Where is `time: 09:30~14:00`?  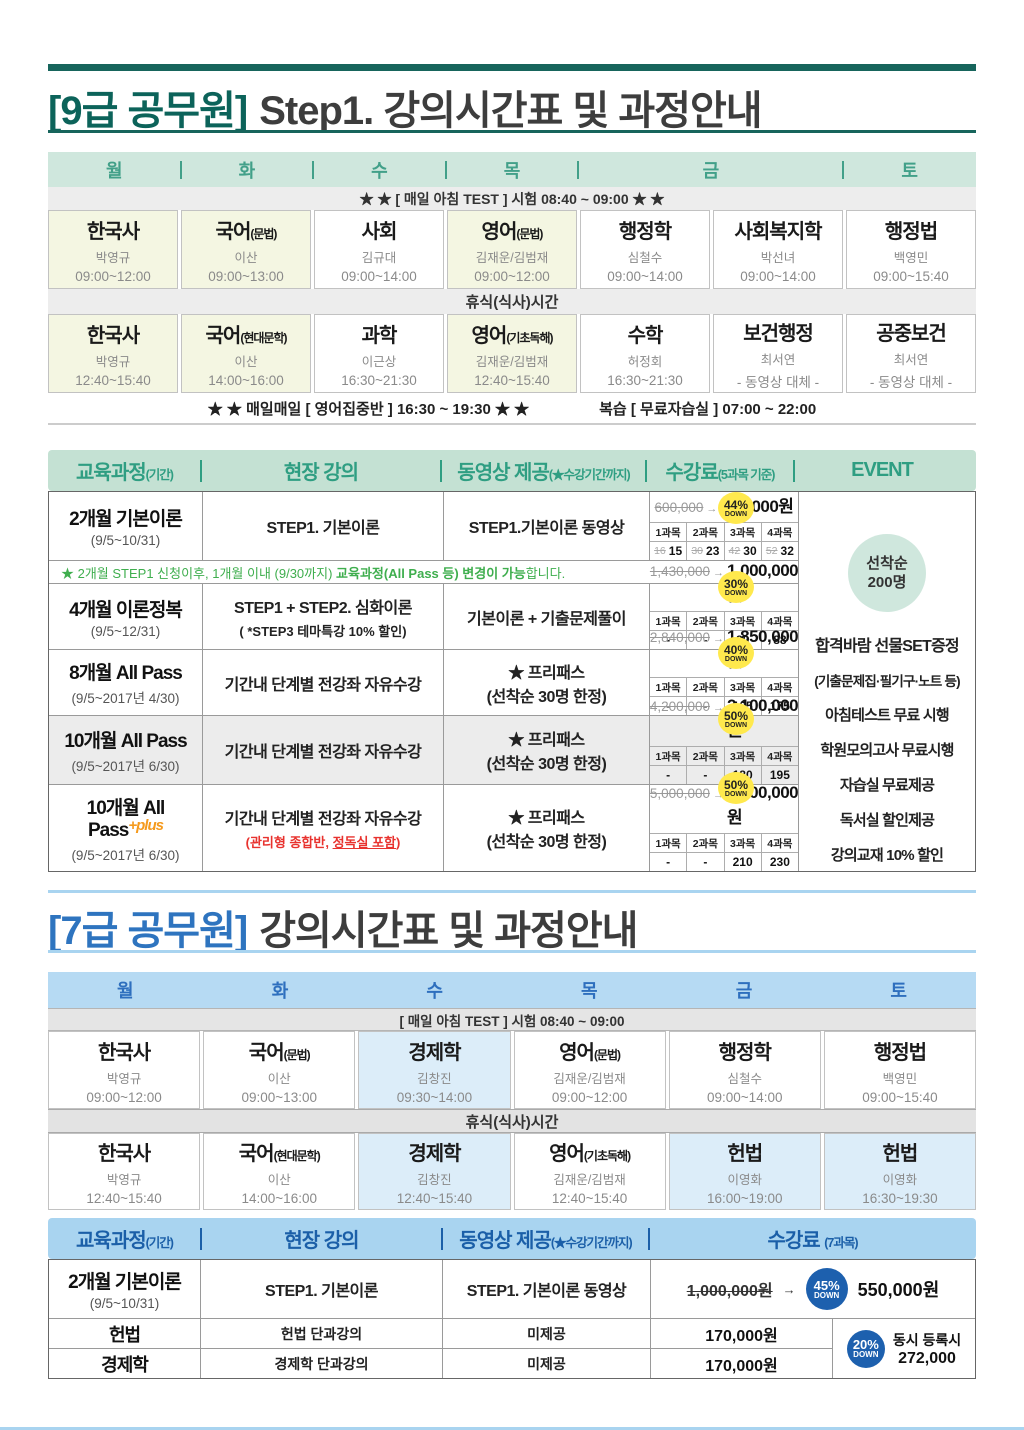 time: 09:30~14:00 is located at coordinates (434, 1097).